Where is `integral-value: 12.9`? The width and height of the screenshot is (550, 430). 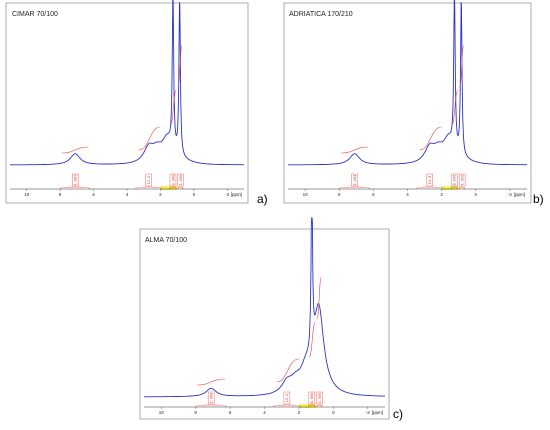 integral-value: 12.9 is located at coordinates (430, 180).